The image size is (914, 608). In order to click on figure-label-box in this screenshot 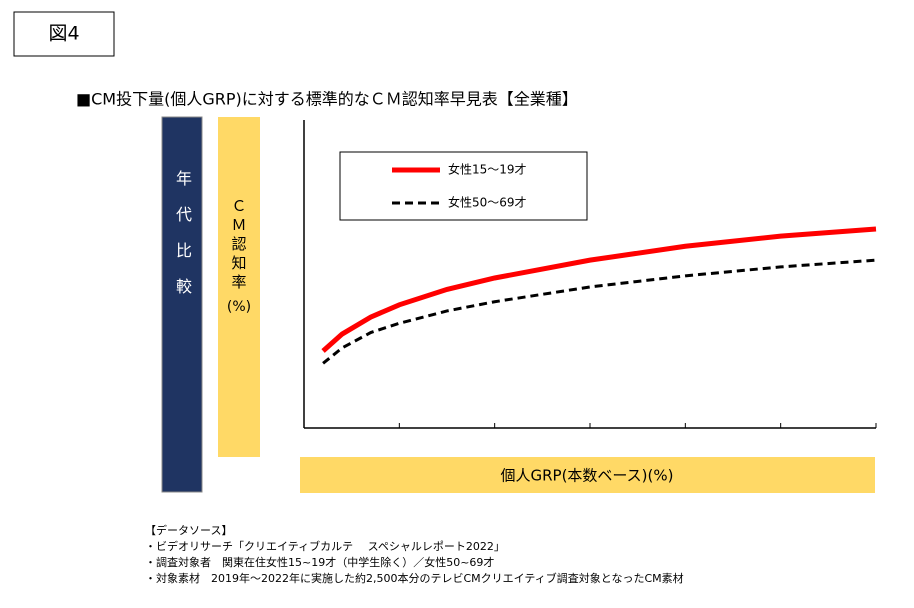, I will do `click(64, 34)`.